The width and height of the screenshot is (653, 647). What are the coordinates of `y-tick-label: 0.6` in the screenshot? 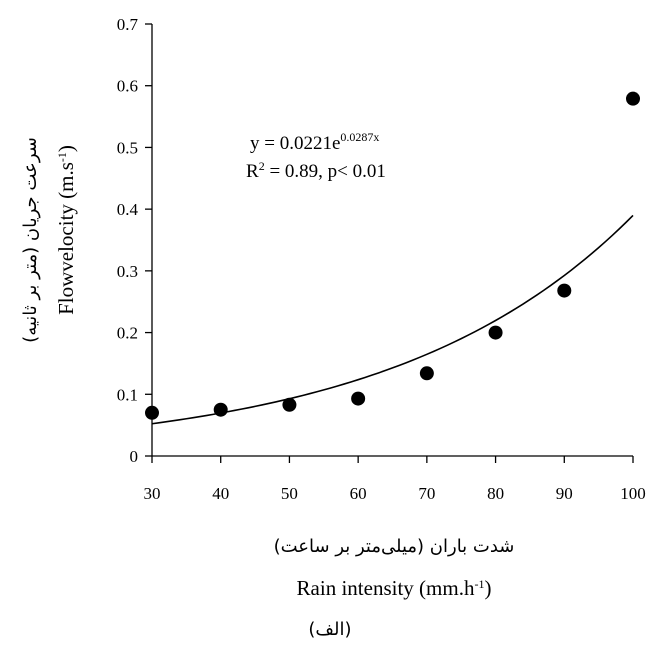 It's located at (127, 86).